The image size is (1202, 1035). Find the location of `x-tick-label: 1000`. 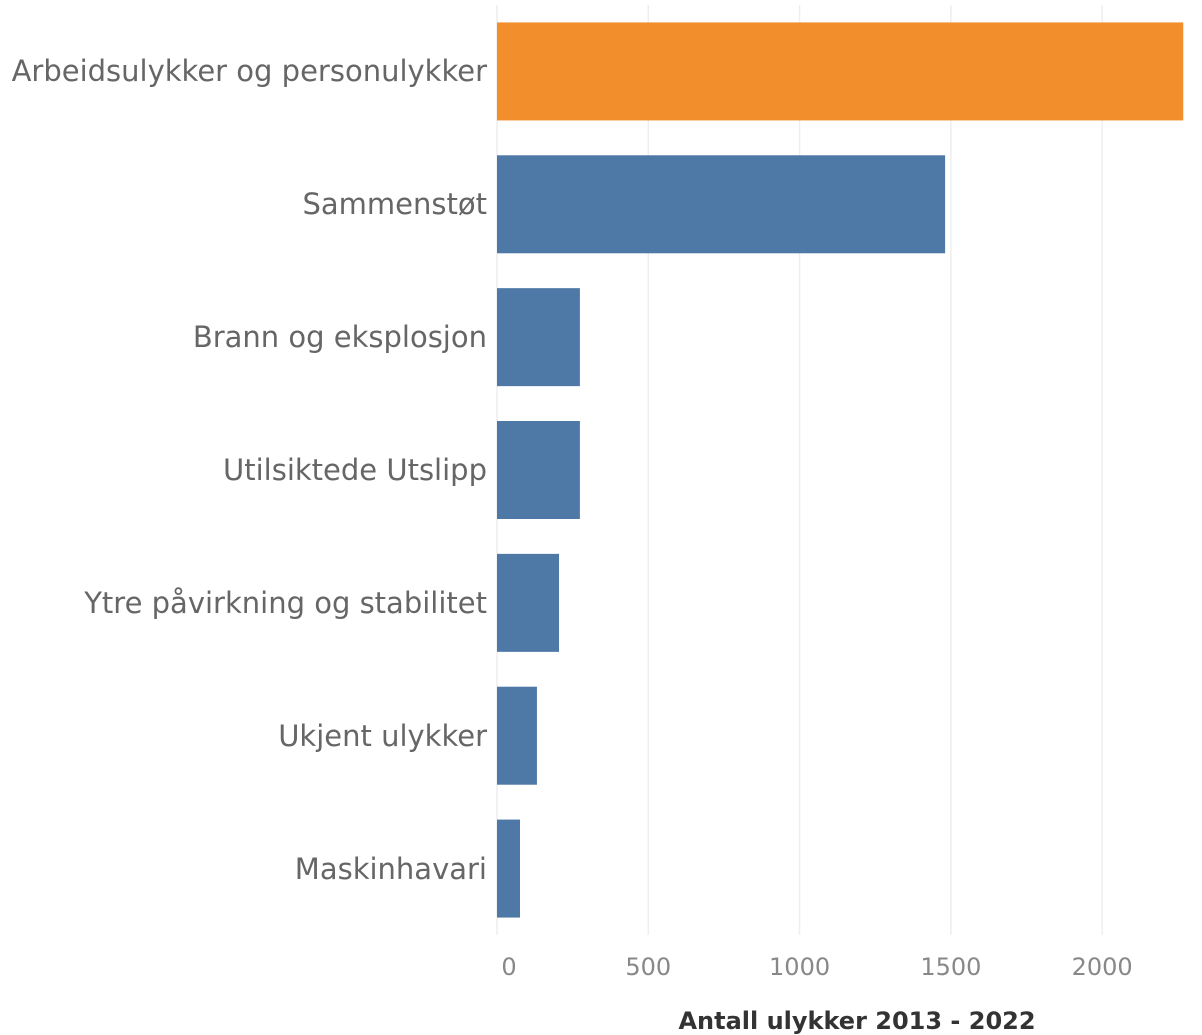

x-tick-label: 1000 is located at coordinates (799, 967).